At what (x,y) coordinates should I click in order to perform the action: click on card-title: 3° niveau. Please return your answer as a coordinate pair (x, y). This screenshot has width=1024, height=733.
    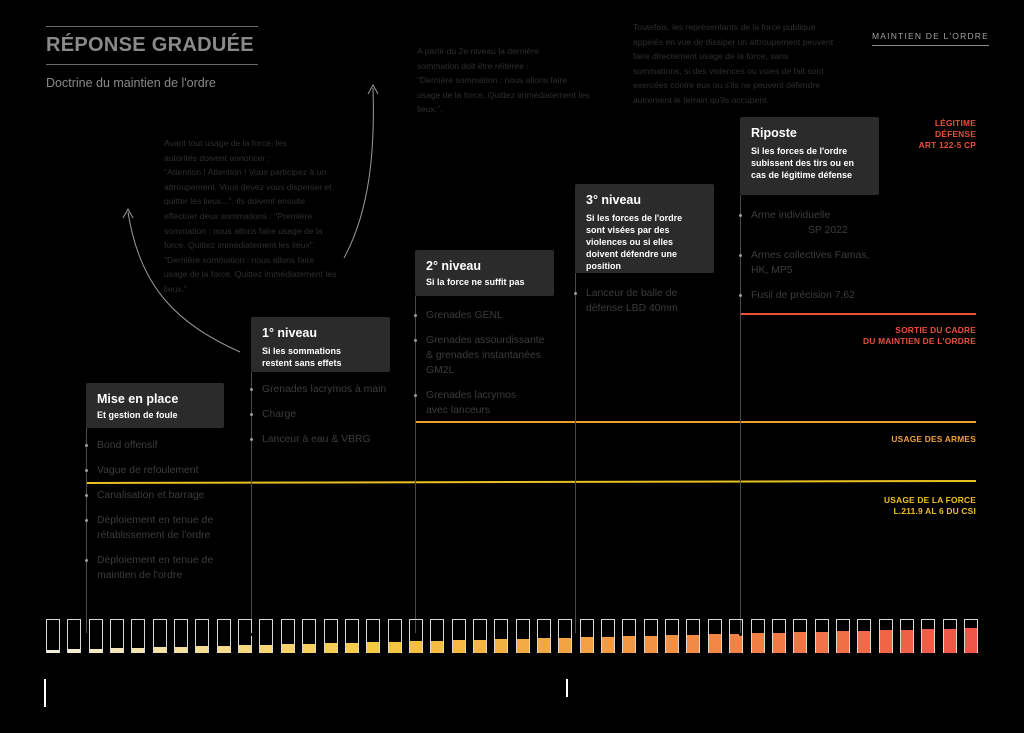
    Looking at the image, I should click on (614, 200).